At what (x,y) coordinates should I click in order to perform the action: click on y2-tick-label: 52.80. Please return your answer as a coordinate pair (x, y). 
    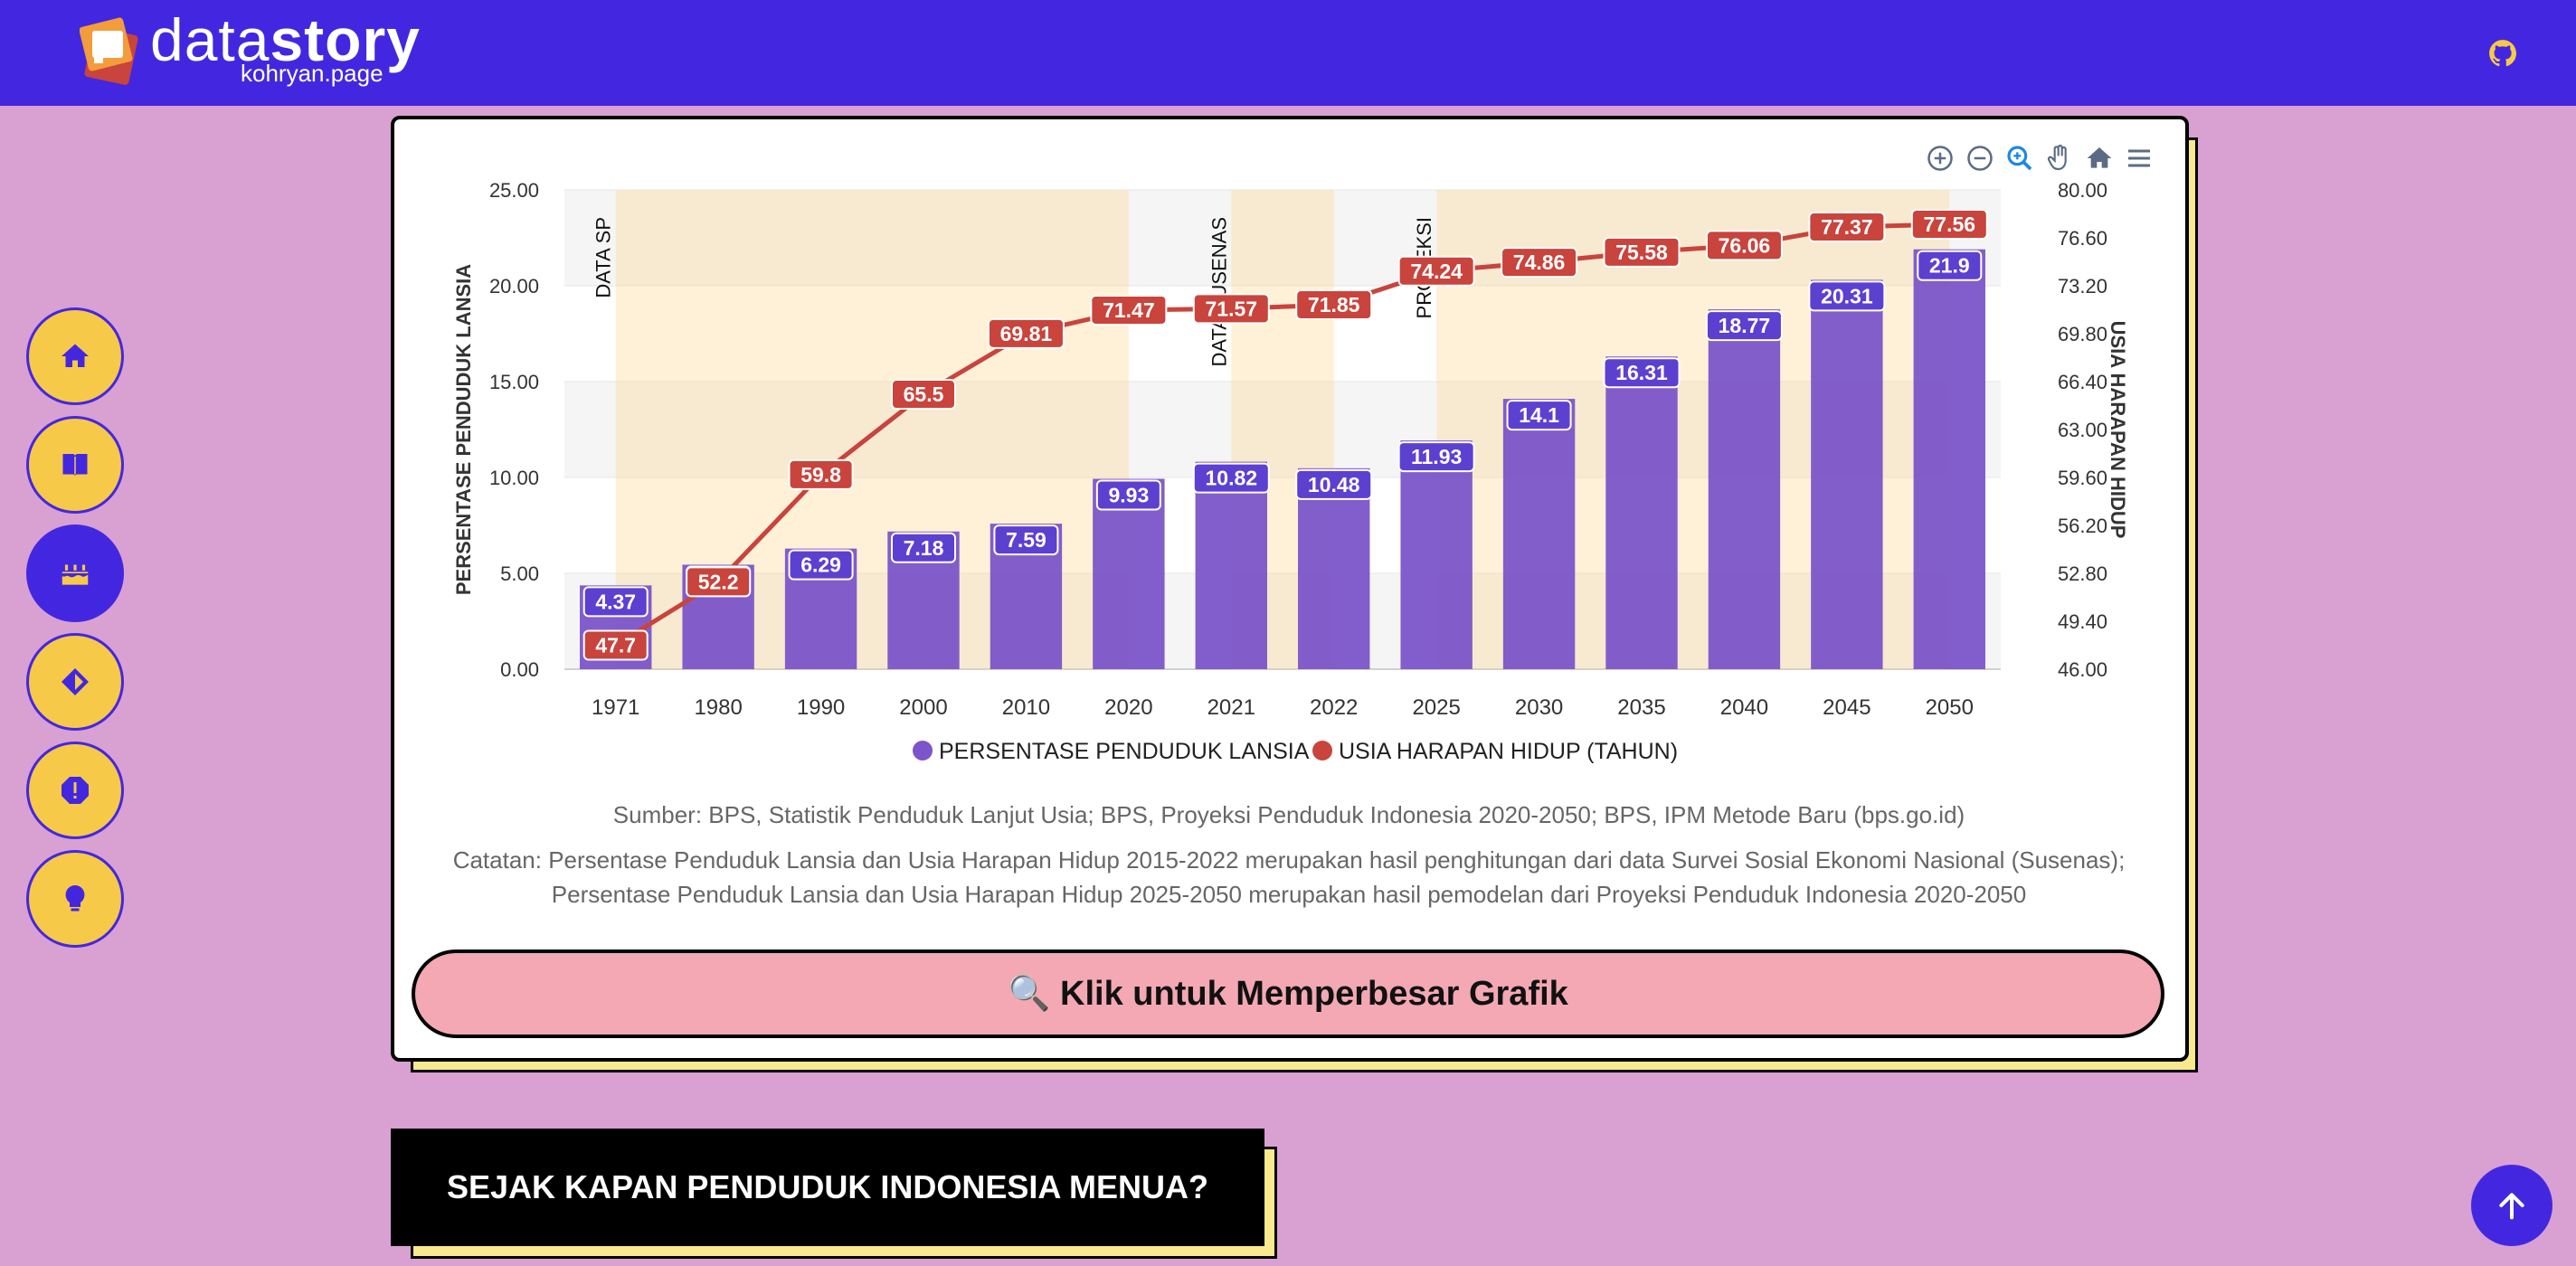
    Looking at the image, I should click on (2083, 573).